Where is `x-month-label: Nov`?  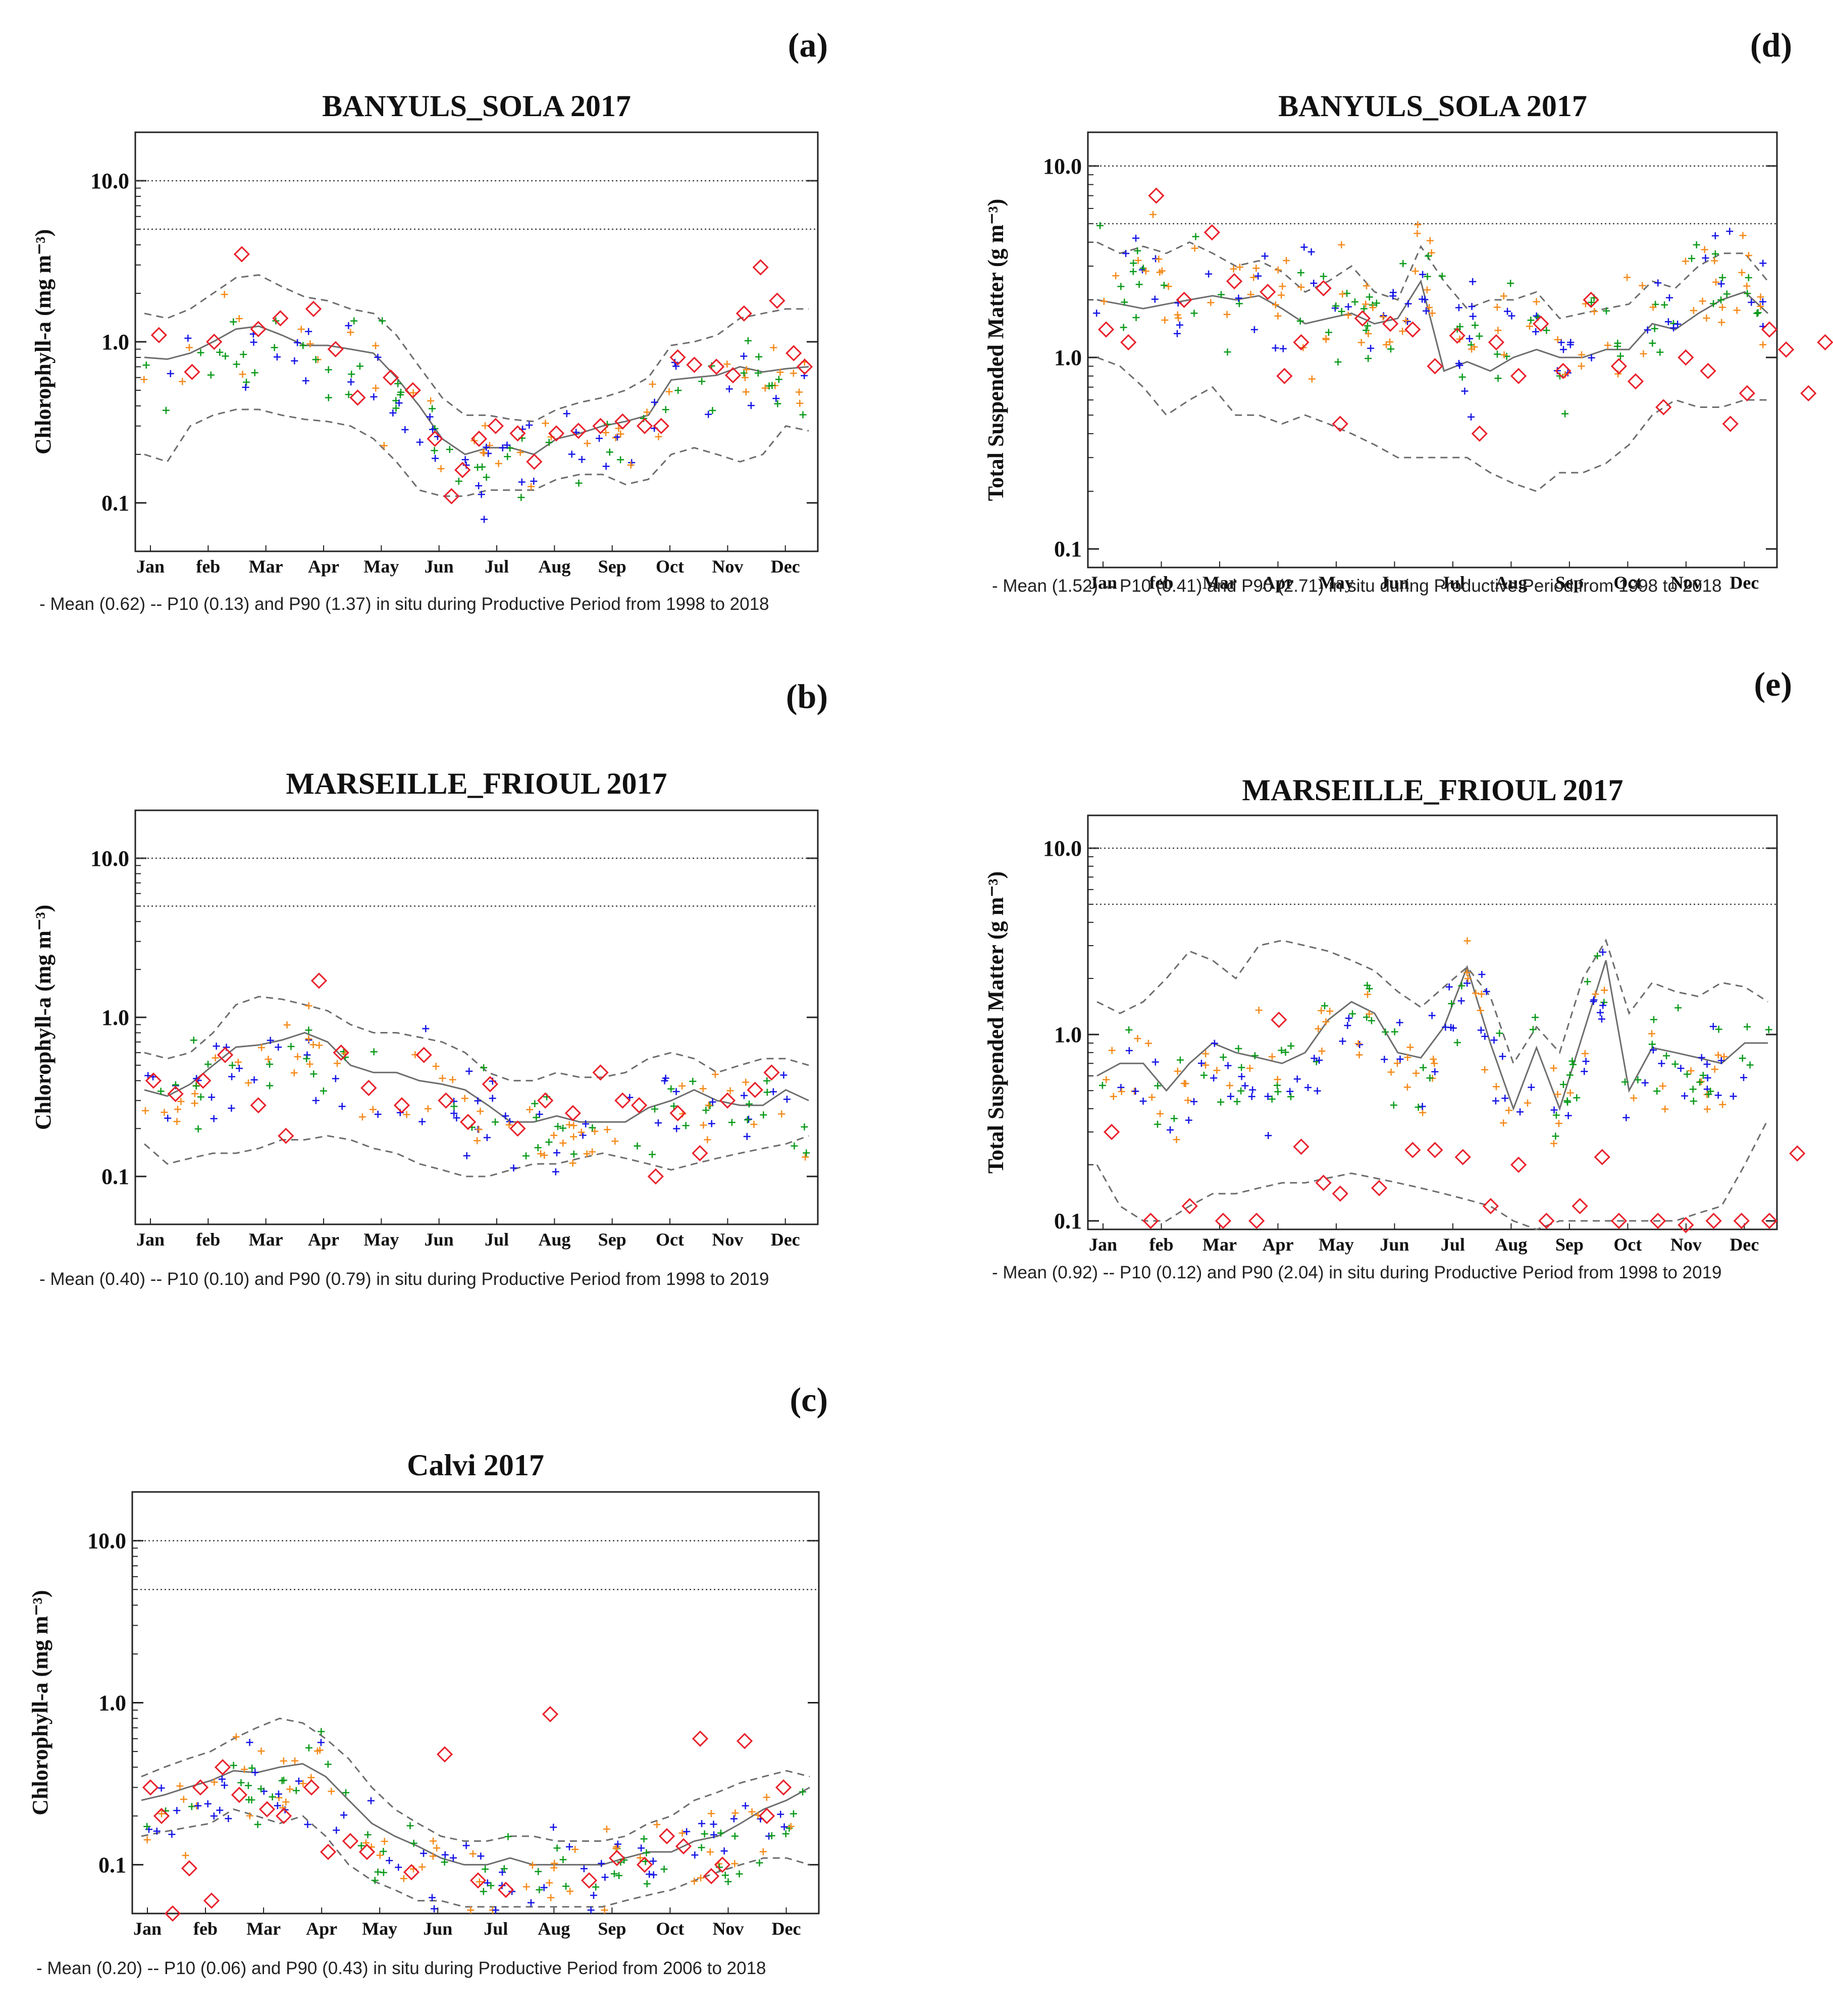 x-month-label: Nov is located at coordinates (1686, 583).